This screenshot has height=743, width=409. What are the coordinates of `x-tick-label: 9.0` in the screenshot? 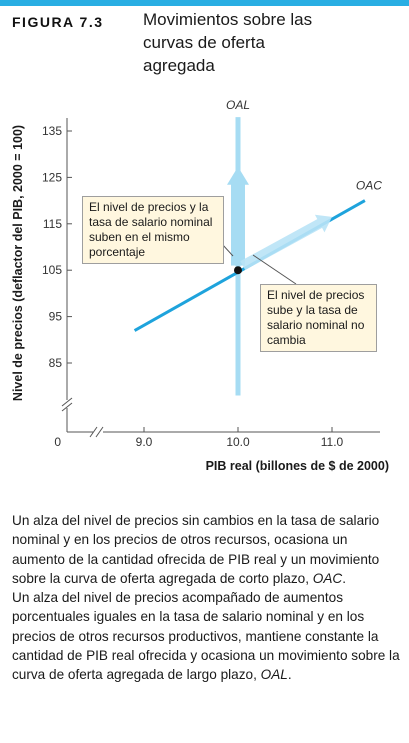 It's located at (144, 442).